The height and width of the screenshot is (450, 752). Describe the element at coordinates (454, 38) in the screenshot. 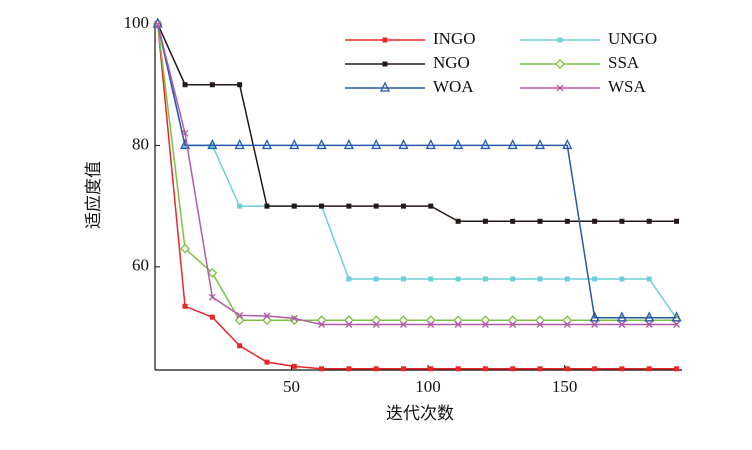

I see `legend-label: INGO` at that location.